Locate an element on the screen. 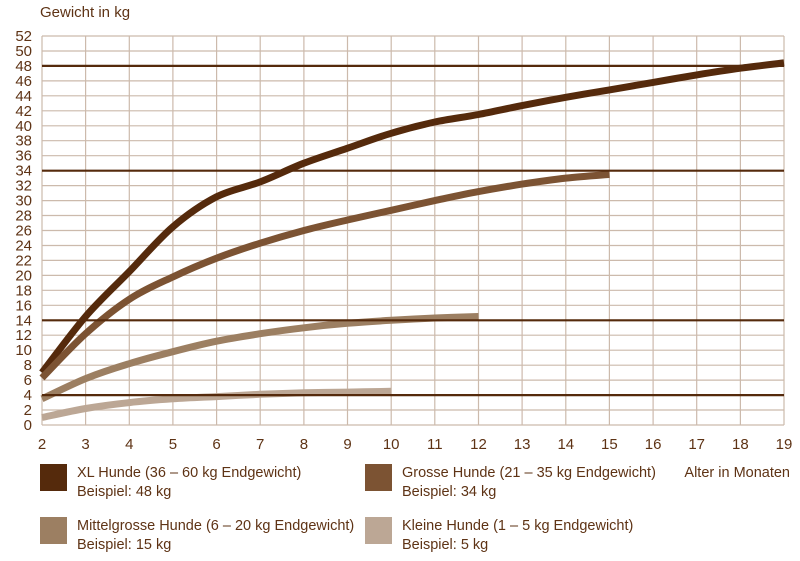 Image resolution: width=800 pixels, height=561 pixels. x-tick-label: 14 is located at coordinates (565, 444).